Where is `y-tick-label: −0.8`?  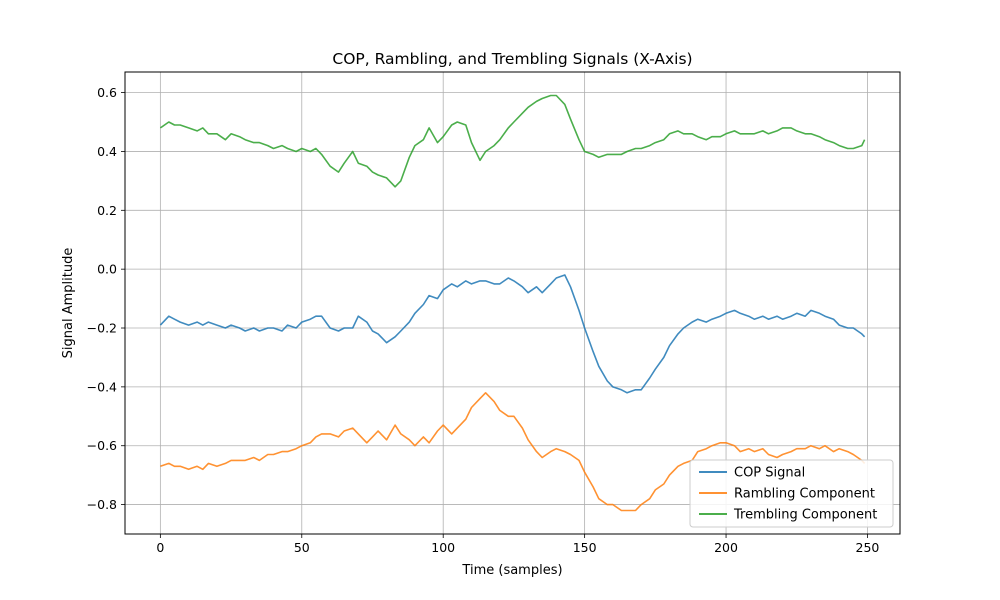
y-tick-label: −0.8 is located at coordinates (102, 504).